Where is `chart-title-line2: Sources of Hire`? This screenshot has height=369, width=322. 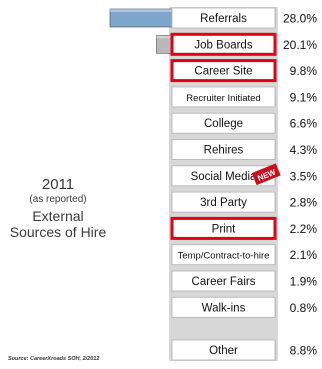
chart-title-line2: Sources of Hire is located at coordinates (58, 231).